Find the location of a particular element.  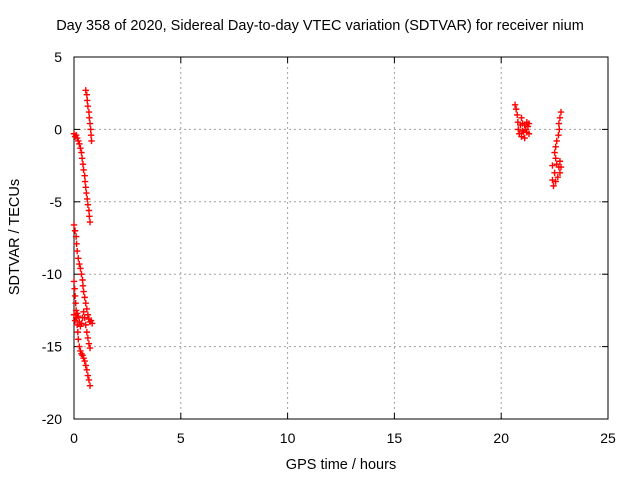

y-tick-label: -10 is located at coordinates (52, 274).